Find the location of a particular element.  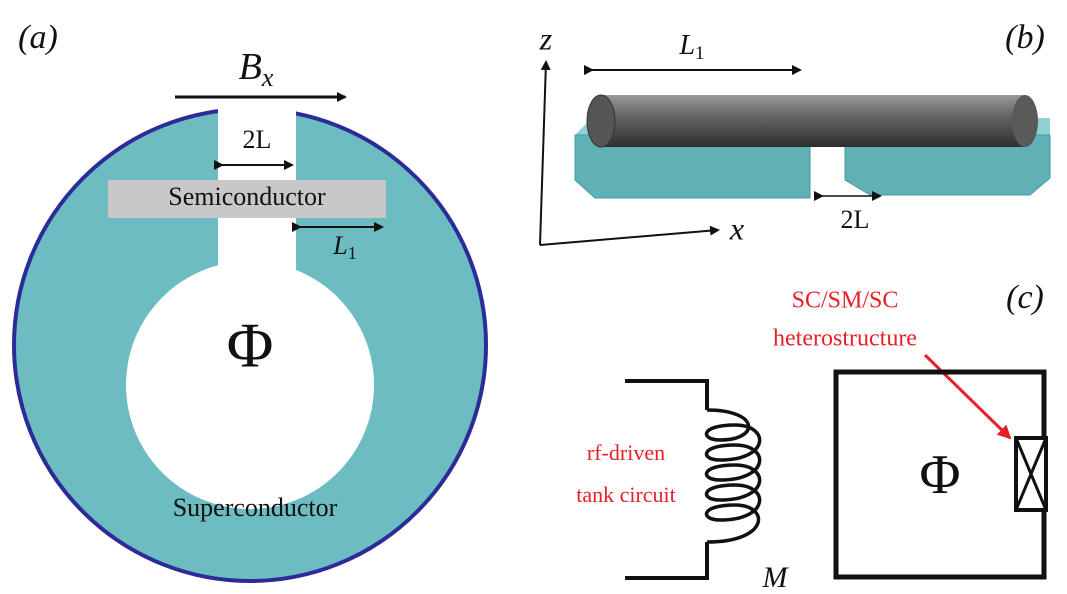

junction-label: SC/SM/SC is located at coordinates (845, 301).